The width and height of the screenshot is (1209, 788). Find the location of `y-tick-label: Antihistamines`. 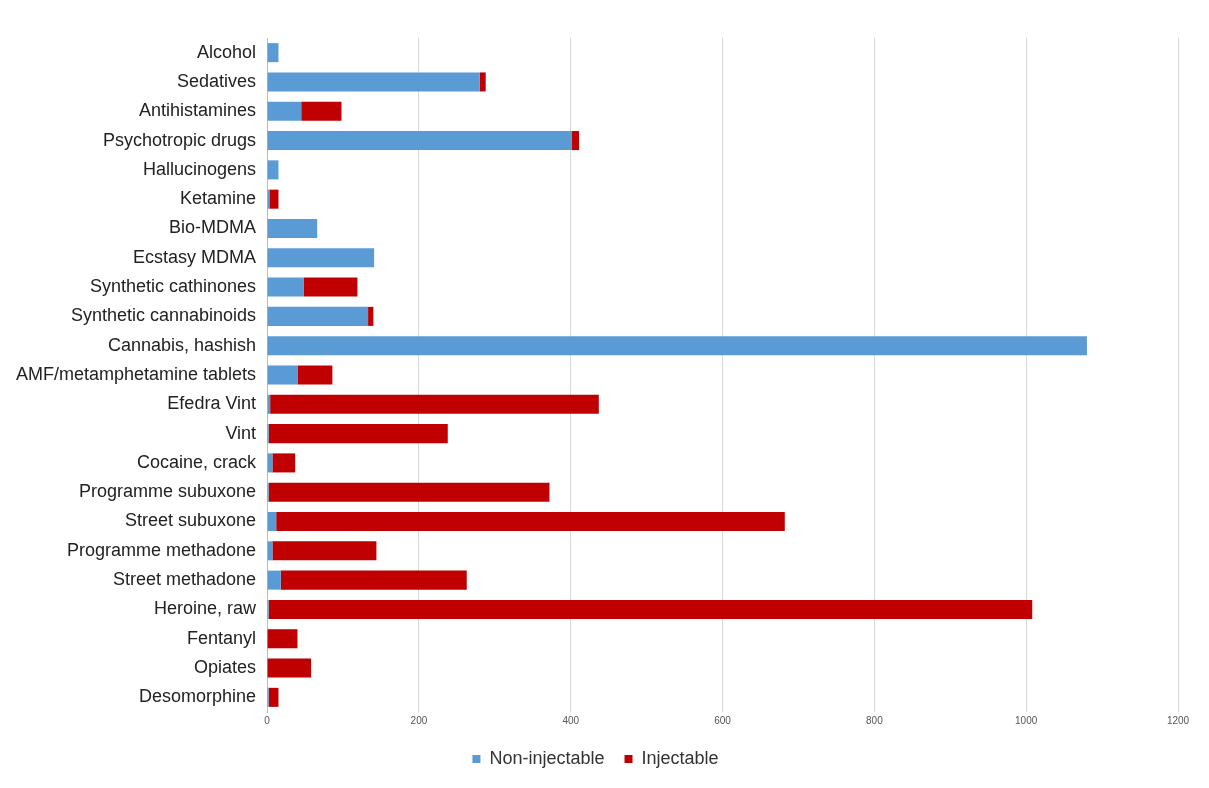

y-tick-label: Antihistamines is located at coordinates (198, 110).